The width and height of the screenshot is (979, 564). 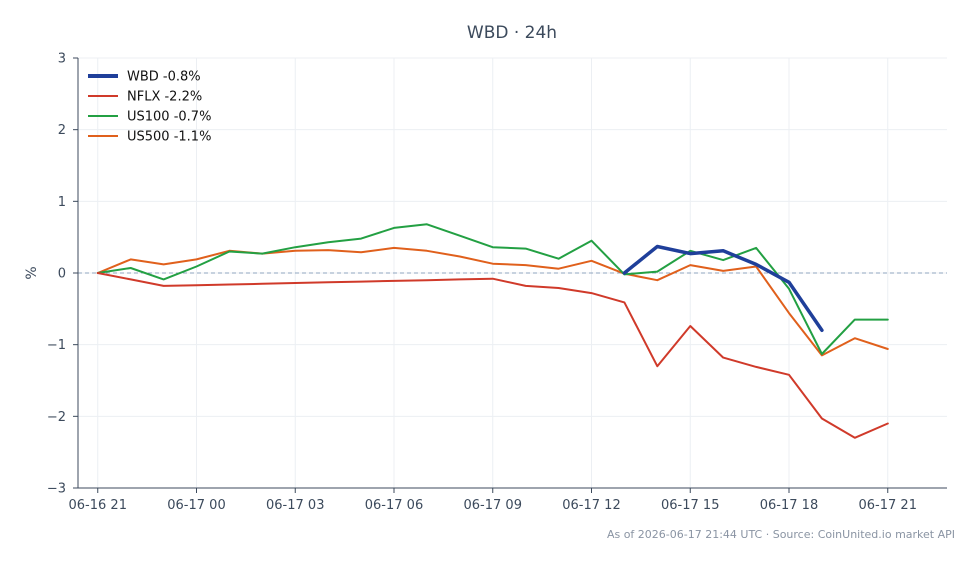 I want to click on x-tick-label: 06-17 18, so click(x=789, y=505).